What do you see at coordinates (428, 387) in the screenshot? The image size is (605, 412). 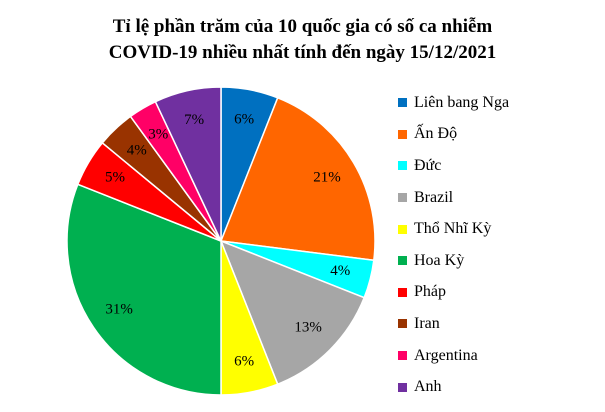 I see `legend-label-10: Anh` at bounding box center [428, 387].